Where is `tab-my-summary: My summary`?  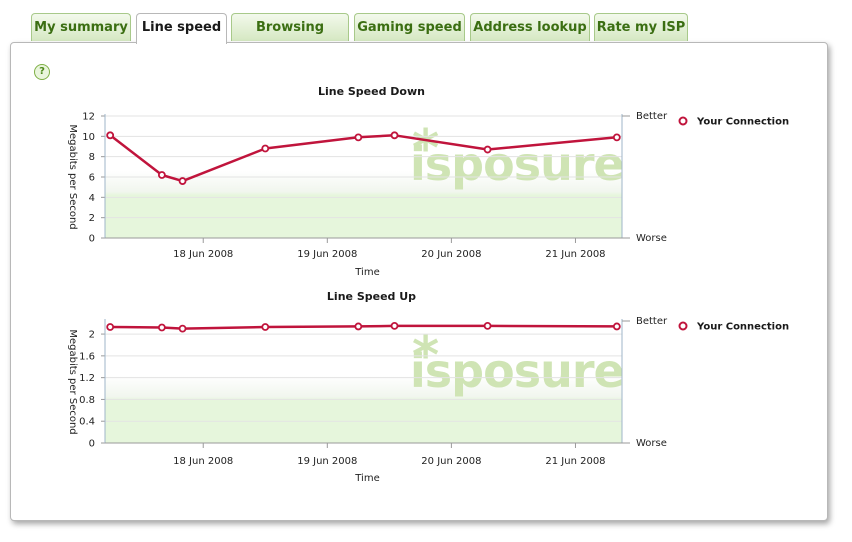 tab-my-summary: My summary is located at coordinates (81, 27).